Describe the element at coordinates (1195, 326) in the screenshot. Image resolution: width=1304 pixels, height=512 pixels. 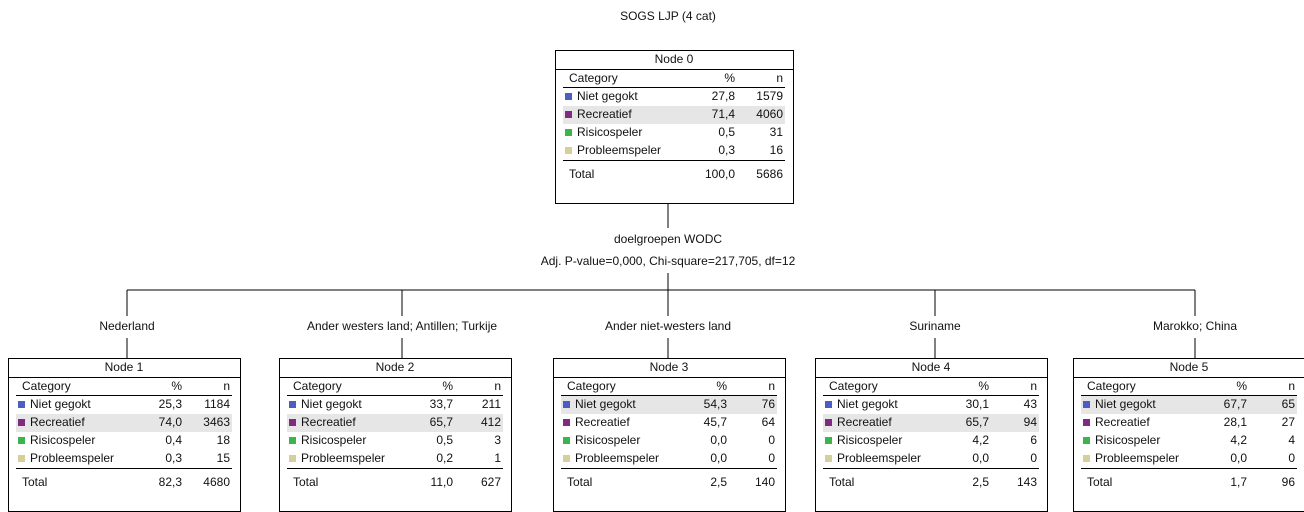
I see `branch-label: Marokko; China` at that location.